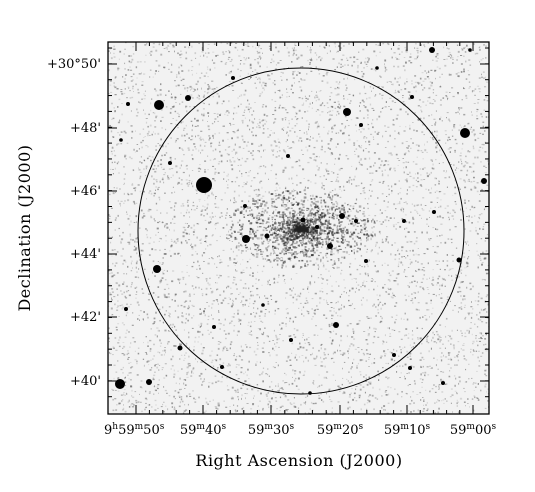 This screenshot has width=535, height=492. I want to click on x-tick-label: 9h59m50s, so click(134, 430).